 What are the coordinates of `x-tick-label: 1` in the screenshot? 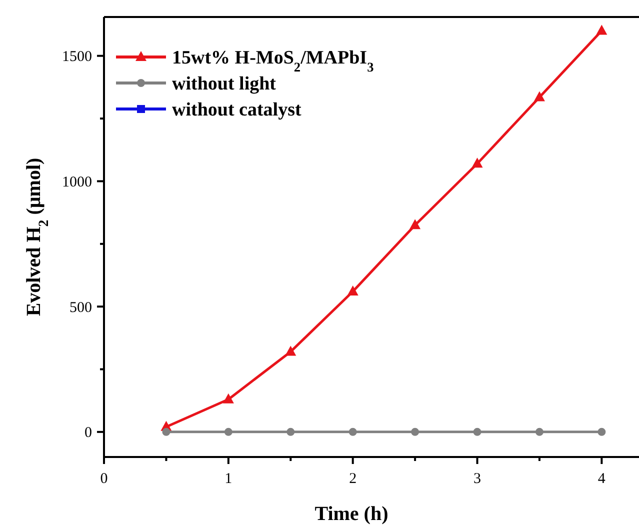 It's located at (228, 479).